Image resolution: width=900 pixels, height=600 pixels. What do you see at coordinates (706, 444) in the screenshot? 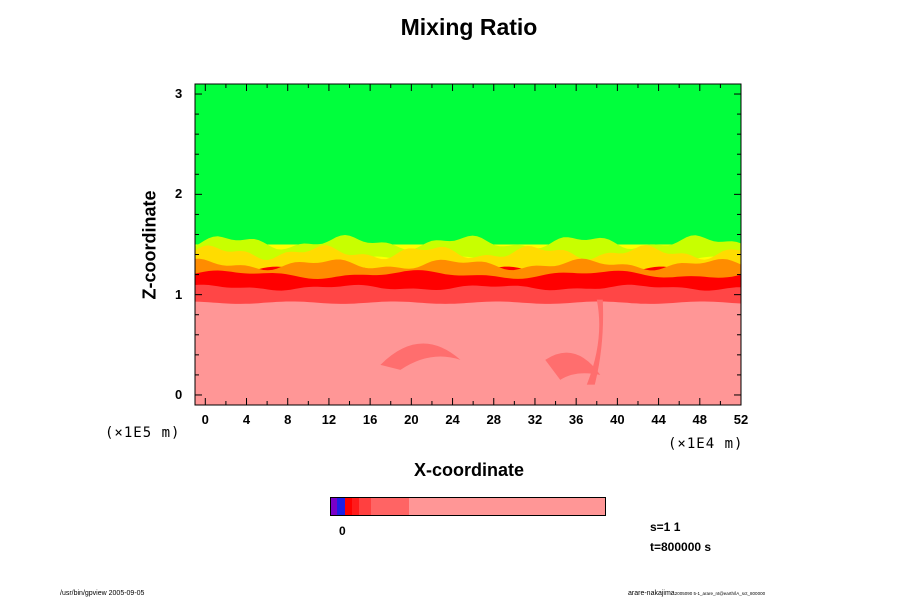
I see `x-scale-label: (×1E4 m)` at bounding box center [706, 444].